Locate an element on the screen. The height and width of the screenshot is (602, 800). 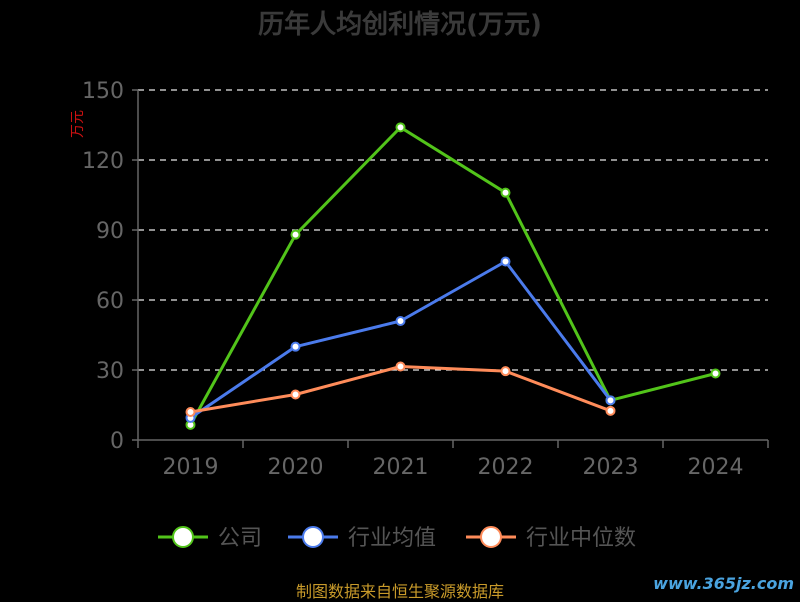
source-note: 制图数据来自恒生聚源数据库 is located at coordinates (399, 591).